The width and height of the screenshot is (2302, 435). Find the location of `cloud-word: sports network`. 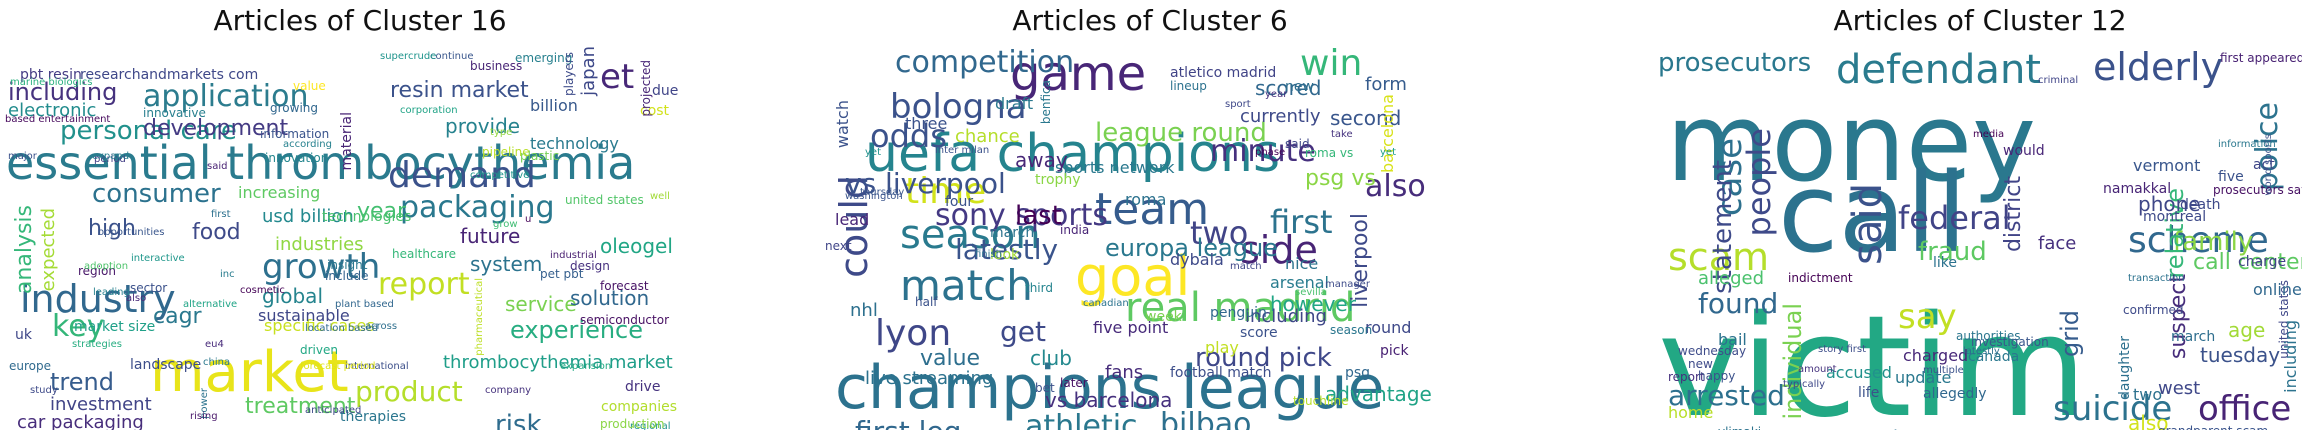

cloud-word: sports network is located at coordinates (1115, 167).